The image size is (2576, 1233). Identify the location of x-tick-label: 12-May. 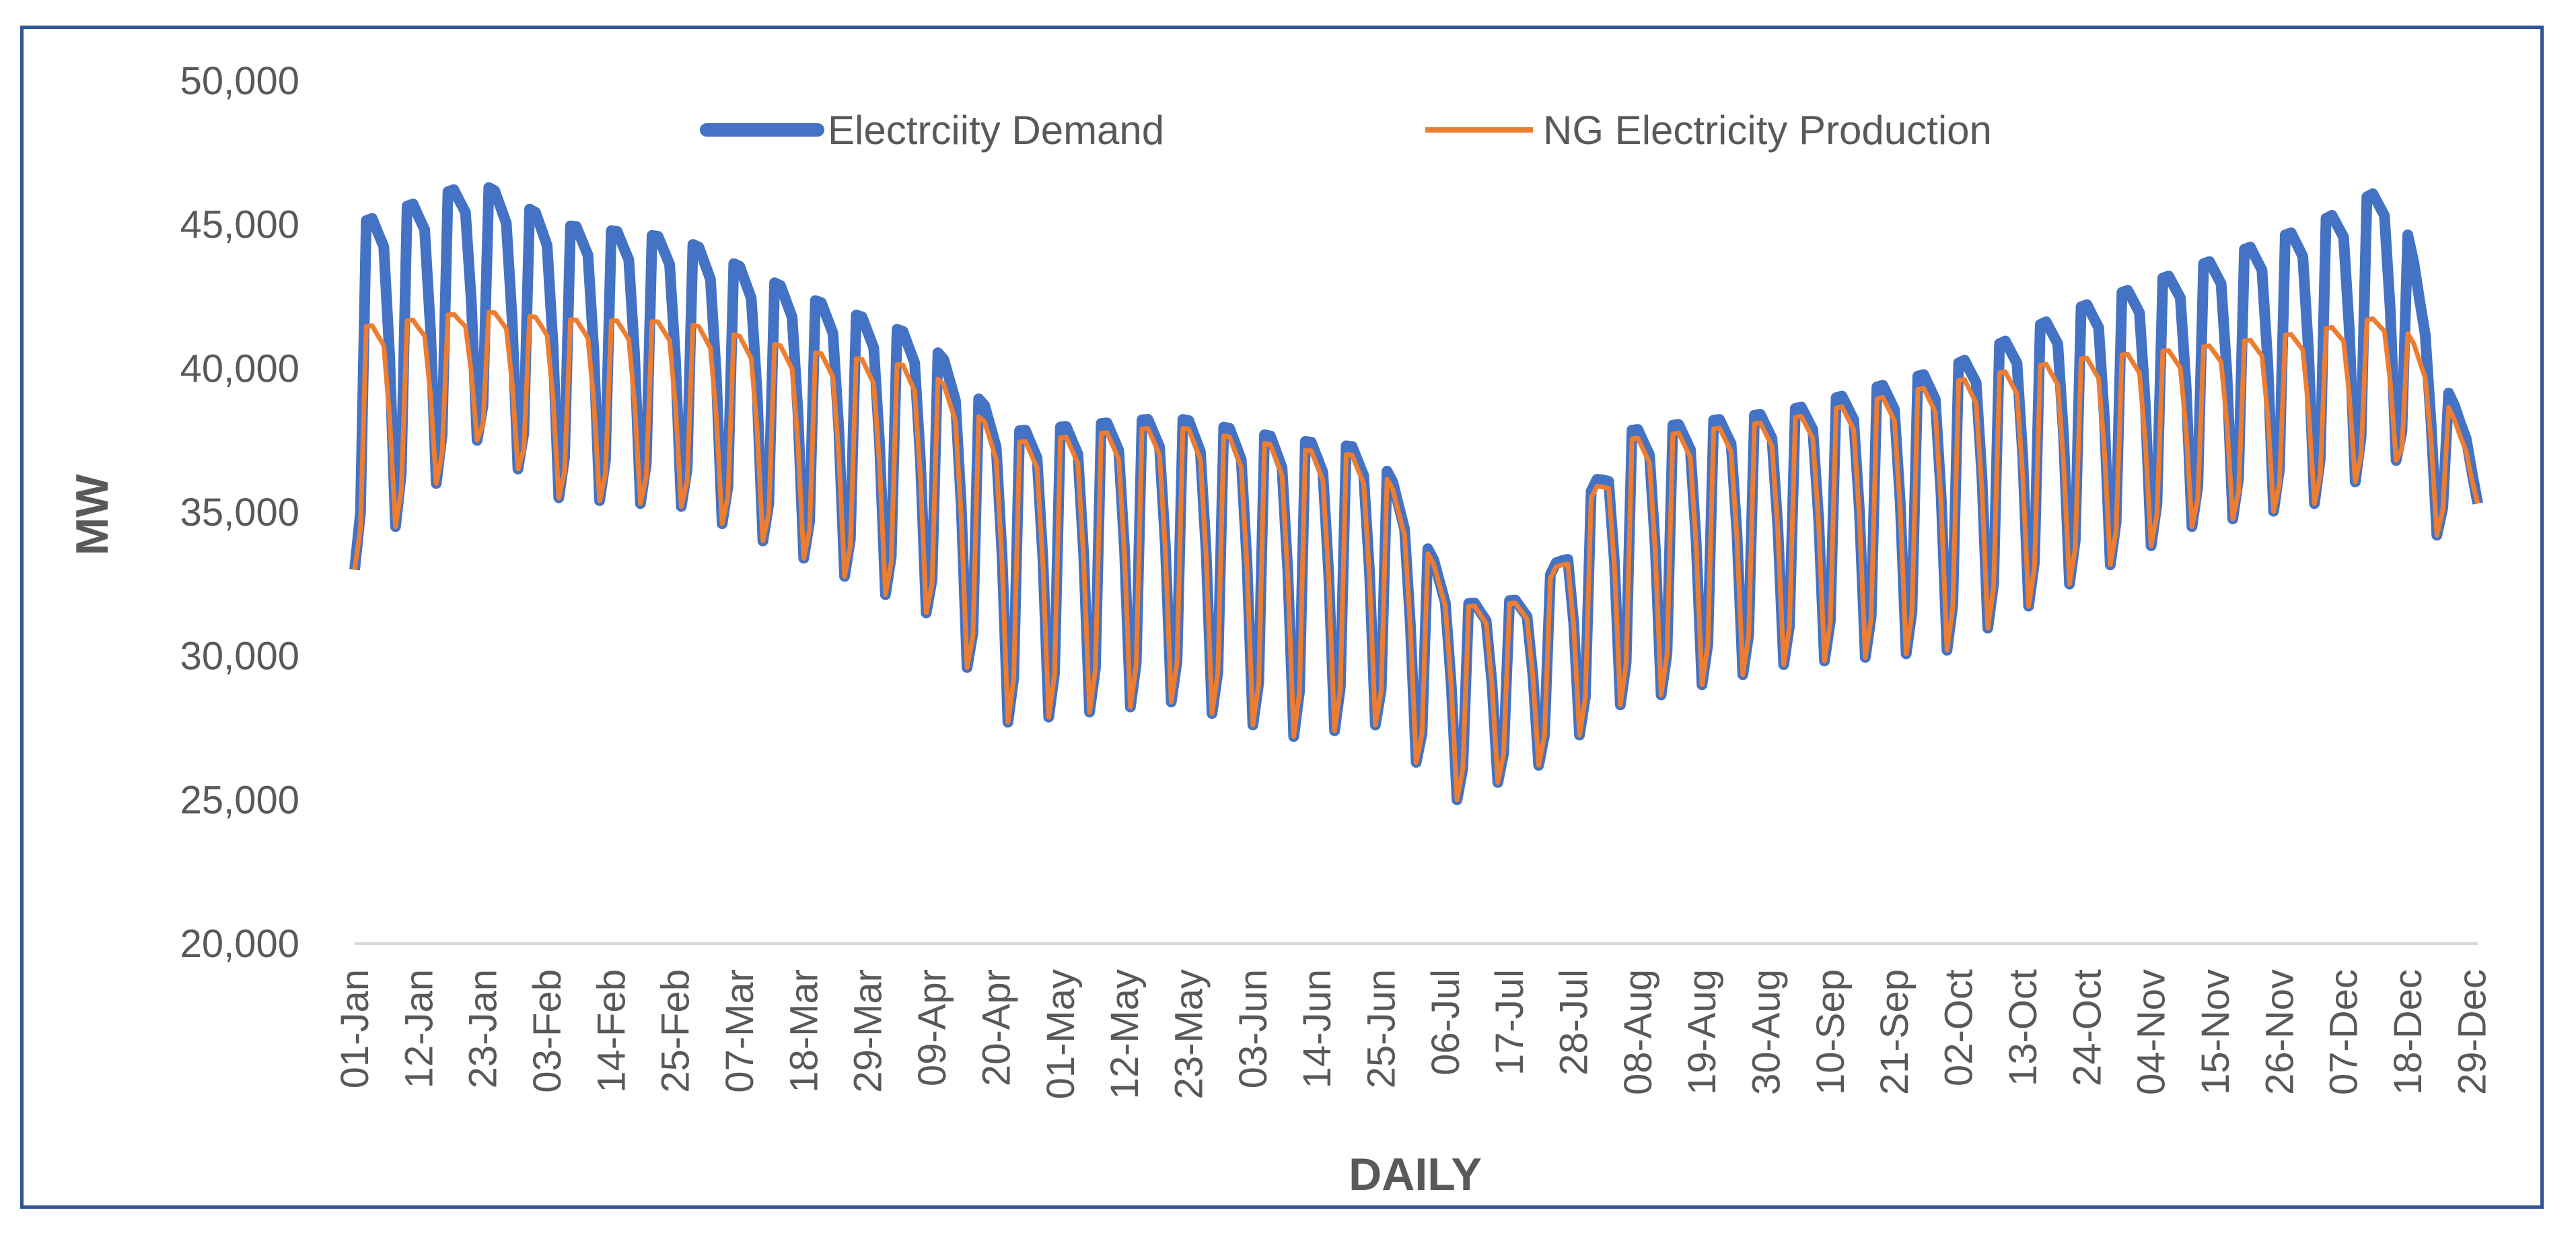
(1125, 1034).